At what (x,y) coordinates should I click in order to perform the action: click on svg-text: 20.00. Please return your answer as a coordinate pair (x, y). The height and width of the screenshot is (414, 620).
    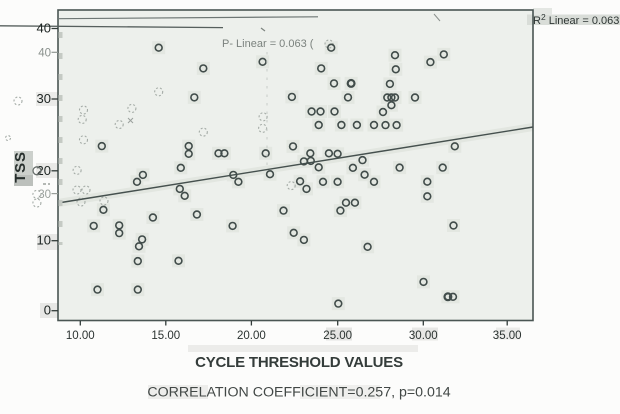
    Looking at the image, I should click on (251, 336).